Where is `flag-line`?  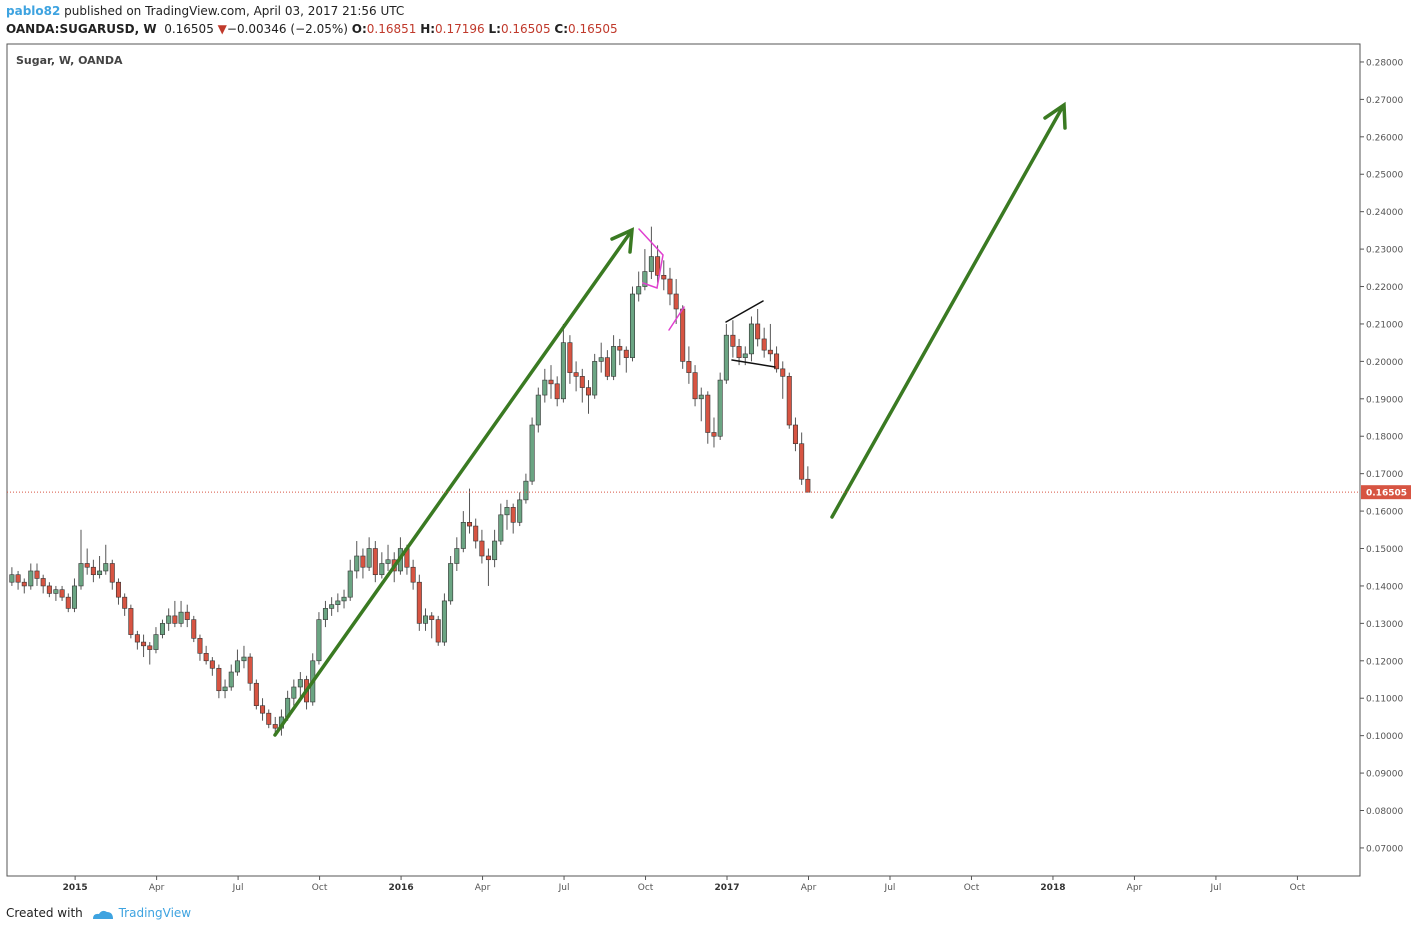 flag-line is located at coordinates (753, 363).